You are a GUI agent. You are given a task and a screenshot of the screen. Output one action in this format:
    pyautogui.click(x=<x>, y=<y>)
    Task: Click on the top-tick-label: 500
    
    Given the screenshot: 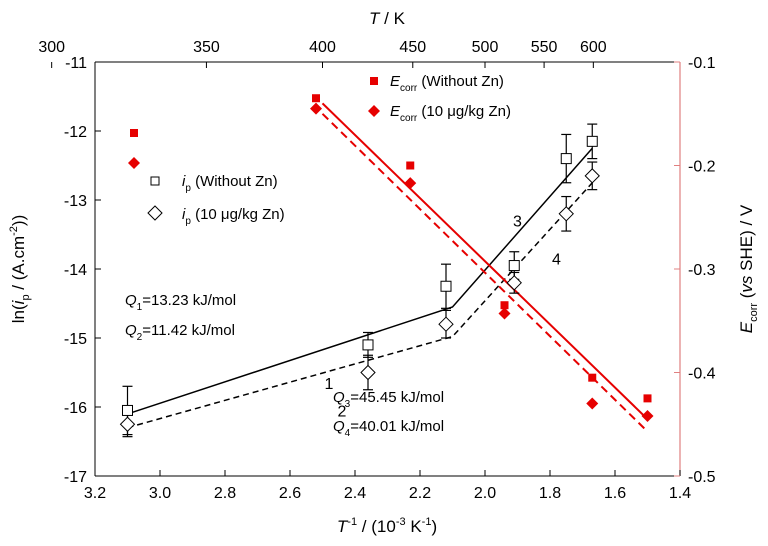 What is the action you would take?
    pyautogui.click(x=485, y=47)
    